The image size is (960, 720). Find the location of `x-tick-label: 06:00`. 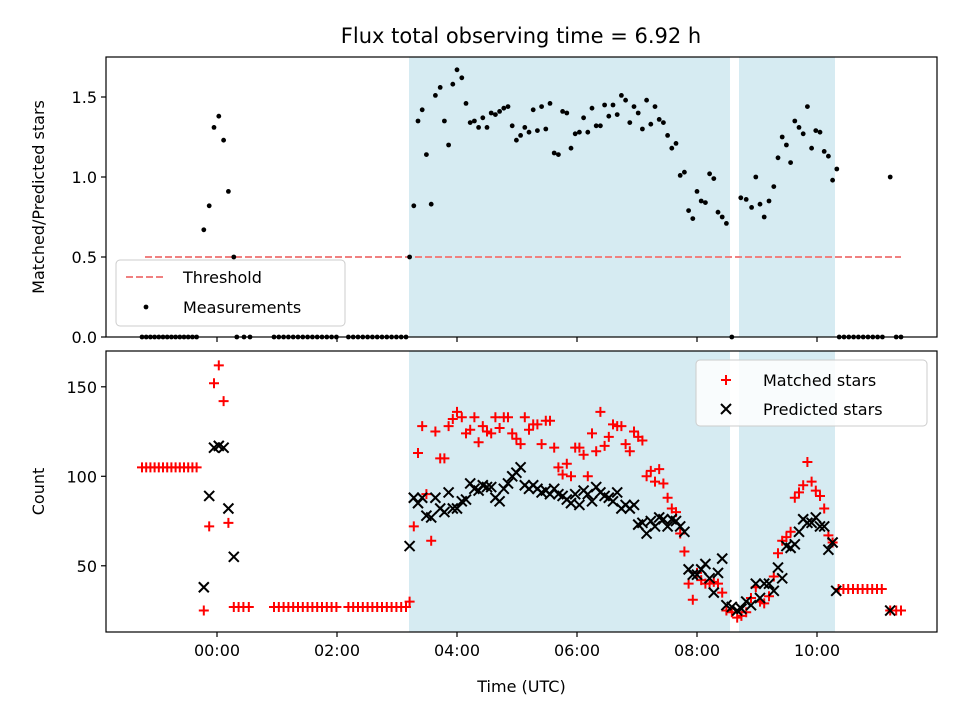

x-tick-label: 06:00 is located at coordinates (577, 650).